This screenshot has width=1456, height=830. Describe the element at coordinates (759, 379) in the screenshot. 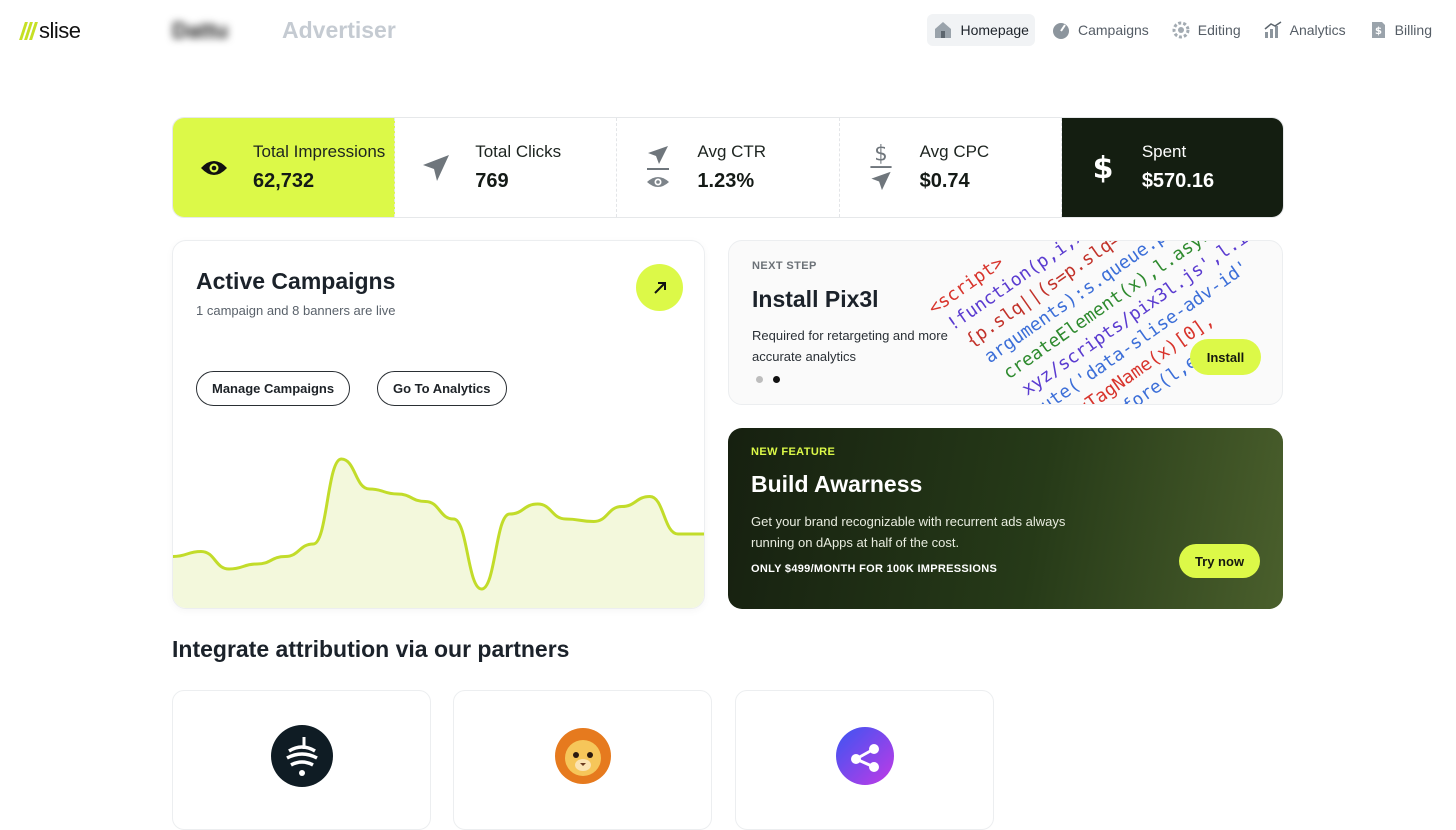

I see `carousel-dot` at that location.